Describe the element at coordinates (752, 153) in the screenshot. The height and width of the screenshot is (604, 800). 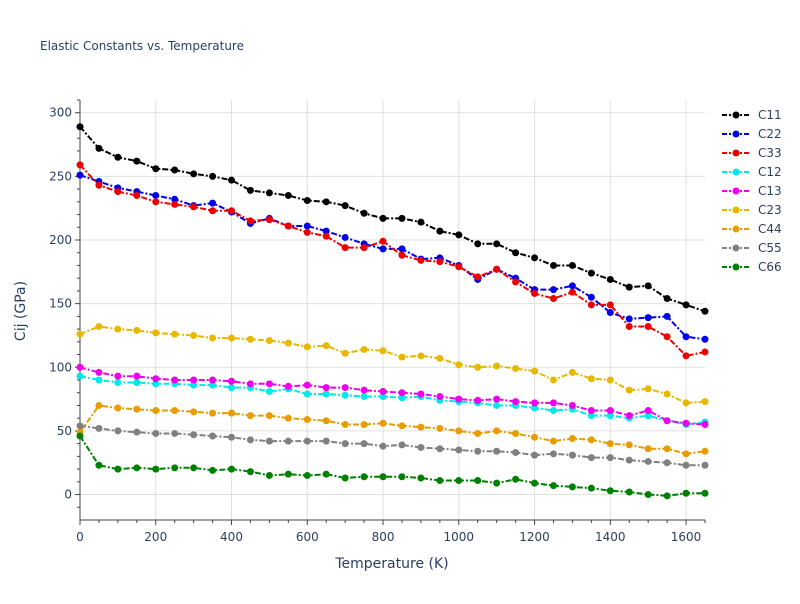
I see `legend-item-c33: C33` at that location.